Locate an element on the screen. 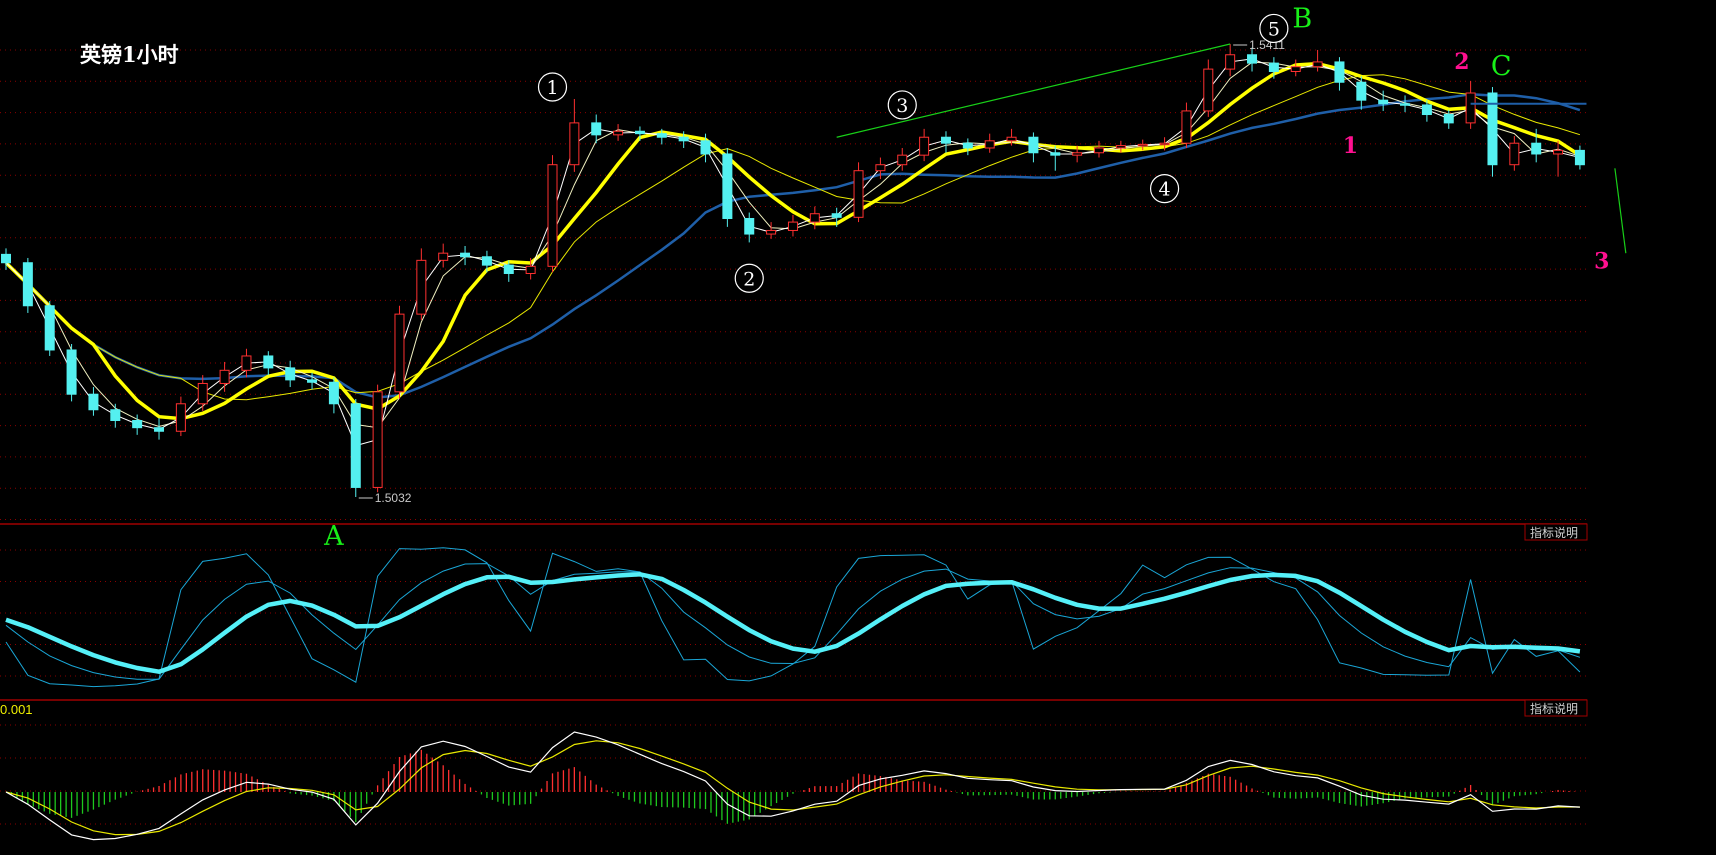  macd-panel is located at coordinates (792, 786).